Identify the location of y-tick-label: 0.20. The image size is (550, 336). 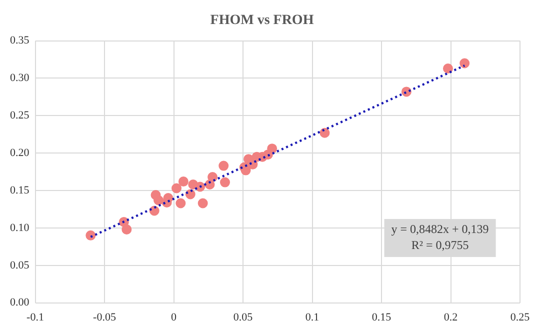
(20, 152).